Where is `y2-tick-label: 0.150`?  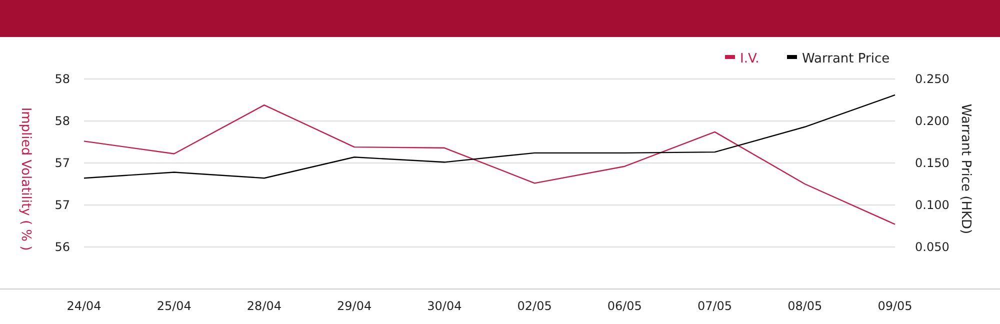
y2-tick-label: 0.150 is located at coordinates (932, 163).